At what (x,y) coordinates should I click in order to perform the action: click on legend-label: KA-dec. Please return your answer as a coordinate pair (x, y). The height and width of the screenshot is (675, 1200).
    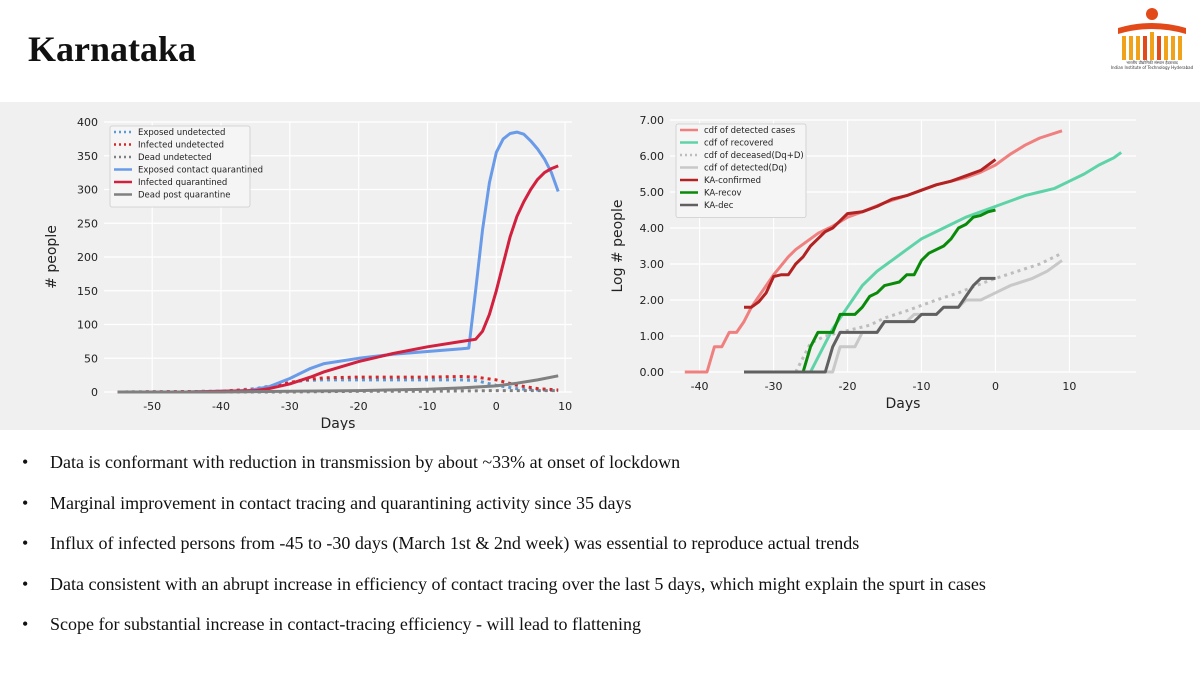
    Looking at the image, I should click on (719, 206).